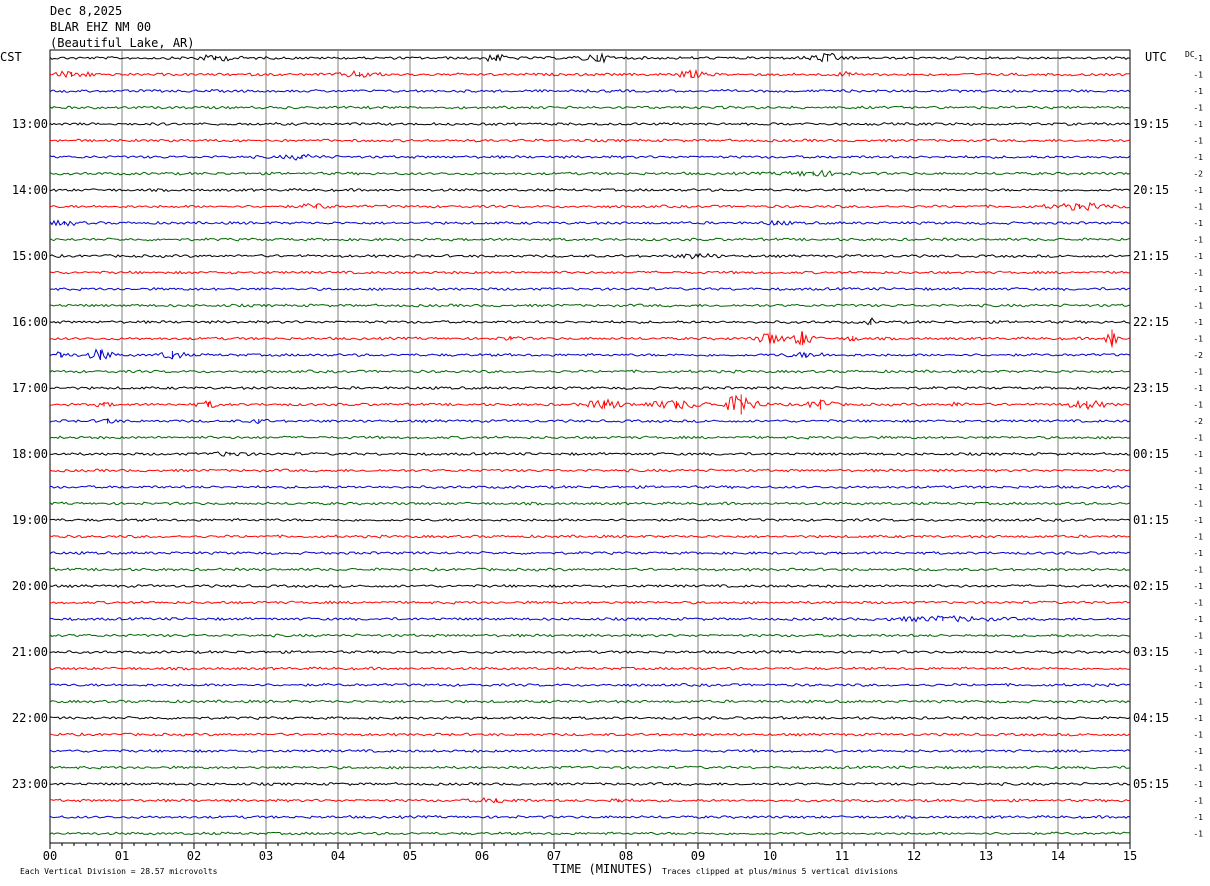 This screenshot has width=1210, height=886. What do you see at coordinates (986, 856) in the screenshot?
I see `x-tick-label: 13` at bounding box center [986, 856].